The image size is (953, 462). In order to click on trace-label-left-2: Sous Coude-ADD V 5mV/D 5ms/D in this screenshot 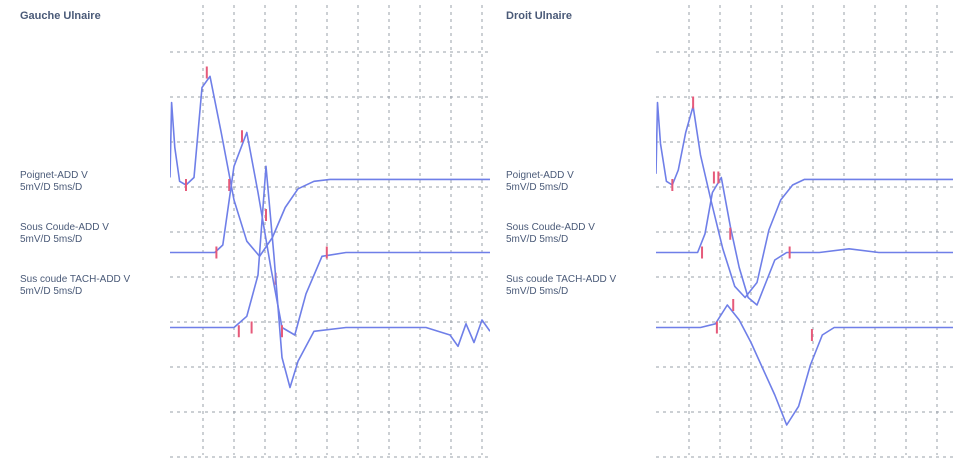, I will do `click(64, 234)`.